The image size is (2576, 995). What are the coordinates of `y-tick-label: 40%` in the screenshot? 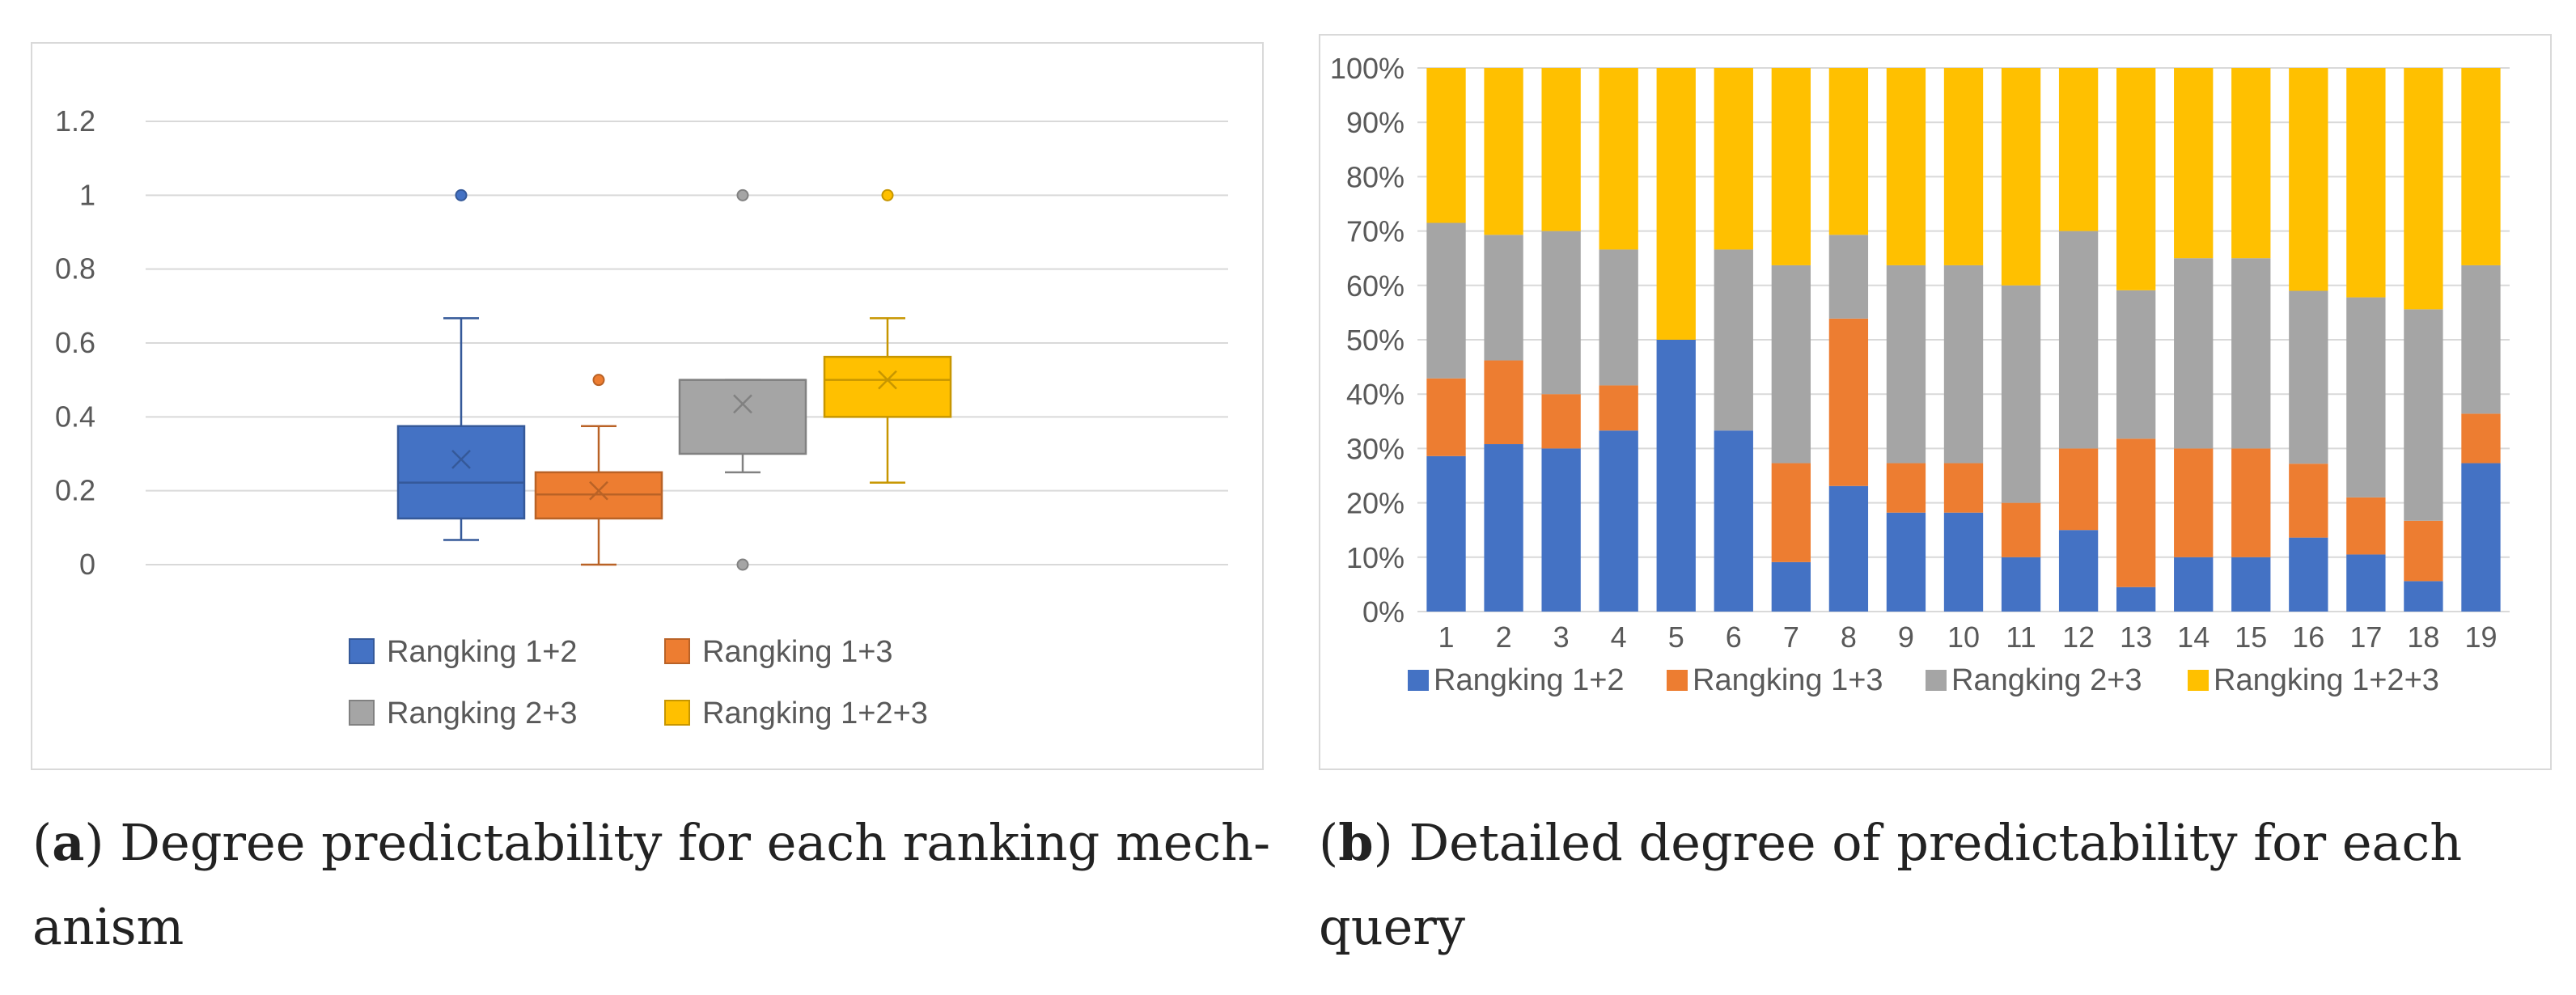 It's located at (1375, 394).